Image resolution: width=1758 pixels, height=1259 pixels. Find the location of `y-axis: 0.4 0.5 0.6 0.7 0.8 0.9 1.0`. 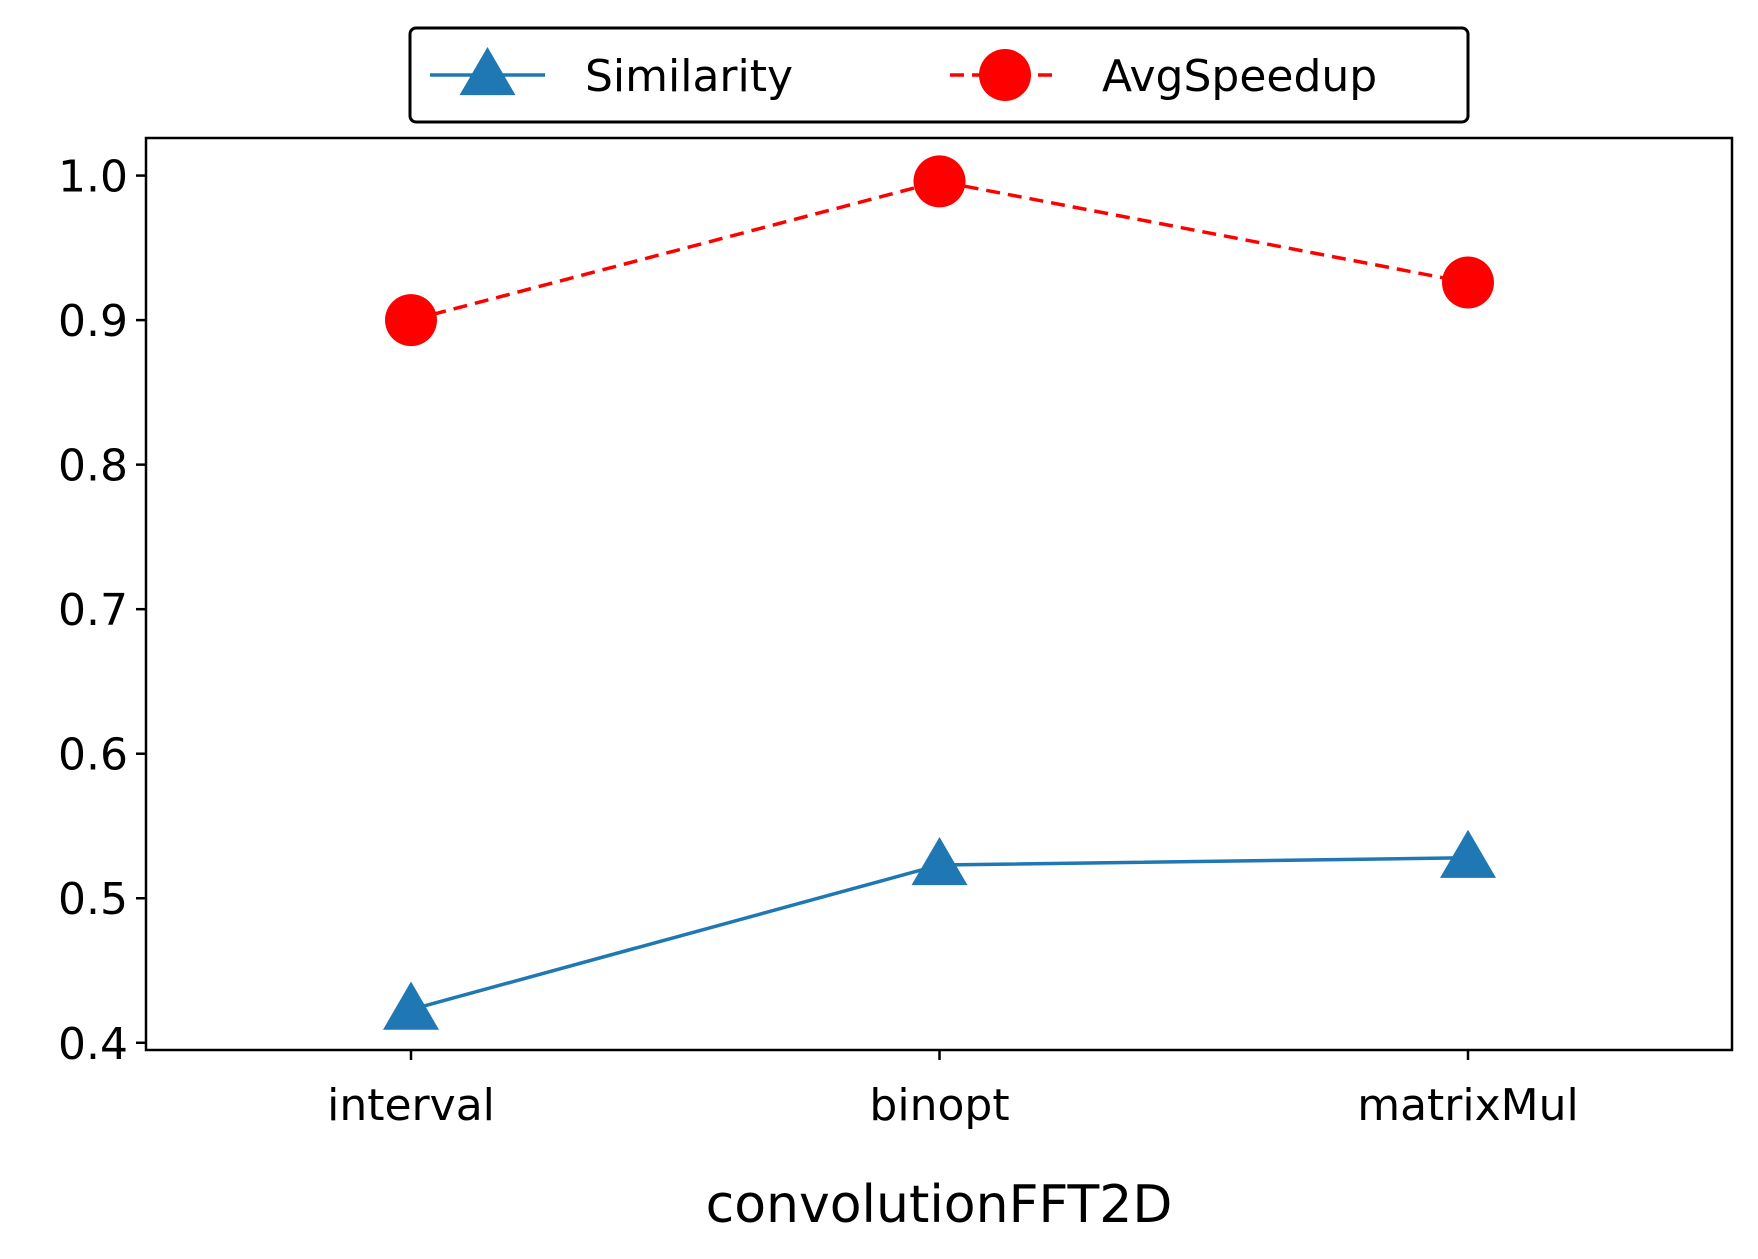

y-axis: 0.4 0.5 0.6 0.7 0.8 0.9 1.0 is located at coordinates (102, 611).